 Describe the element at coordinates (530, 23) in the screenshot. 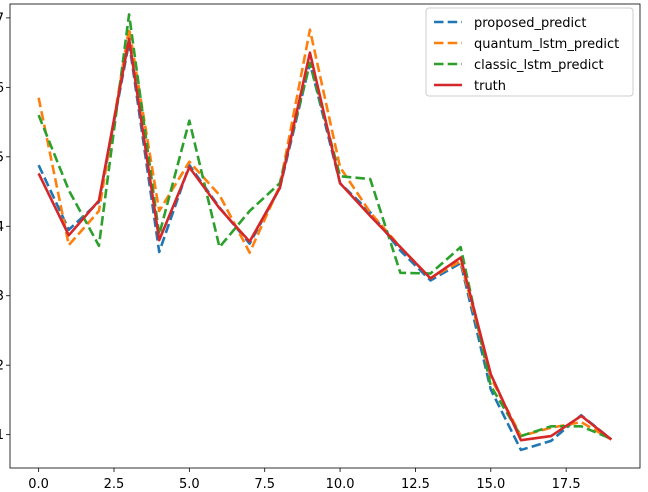

I see `legend-label: proposed_predict` at that location.